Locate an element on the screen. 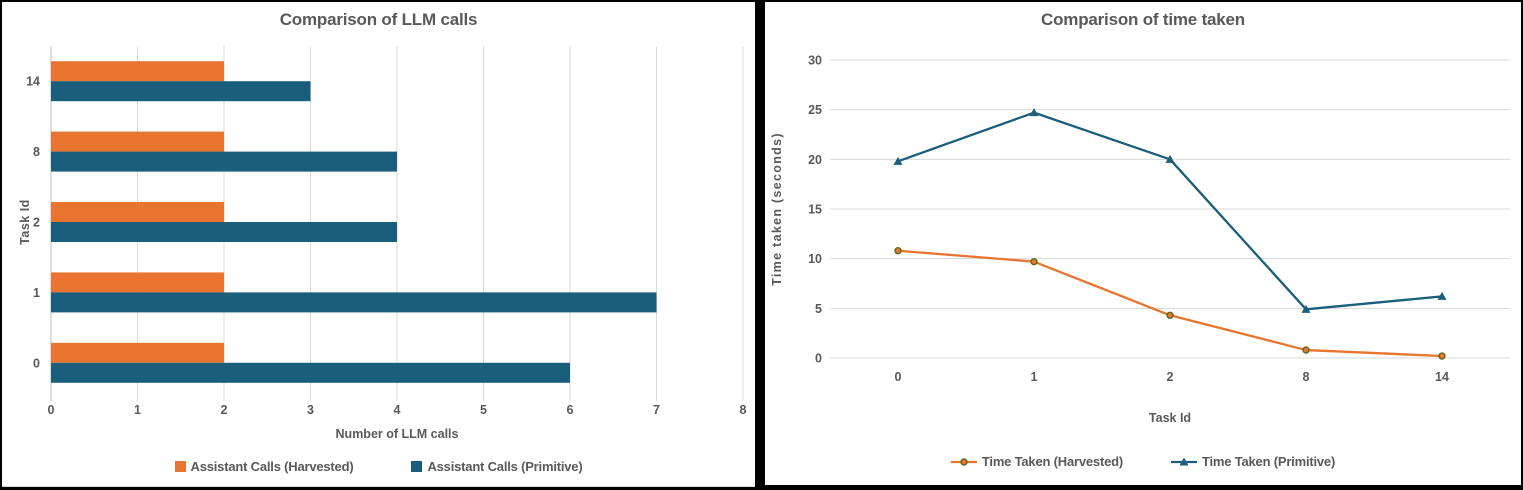  y-tick-label: 15 is located at coordinates (815, 210).